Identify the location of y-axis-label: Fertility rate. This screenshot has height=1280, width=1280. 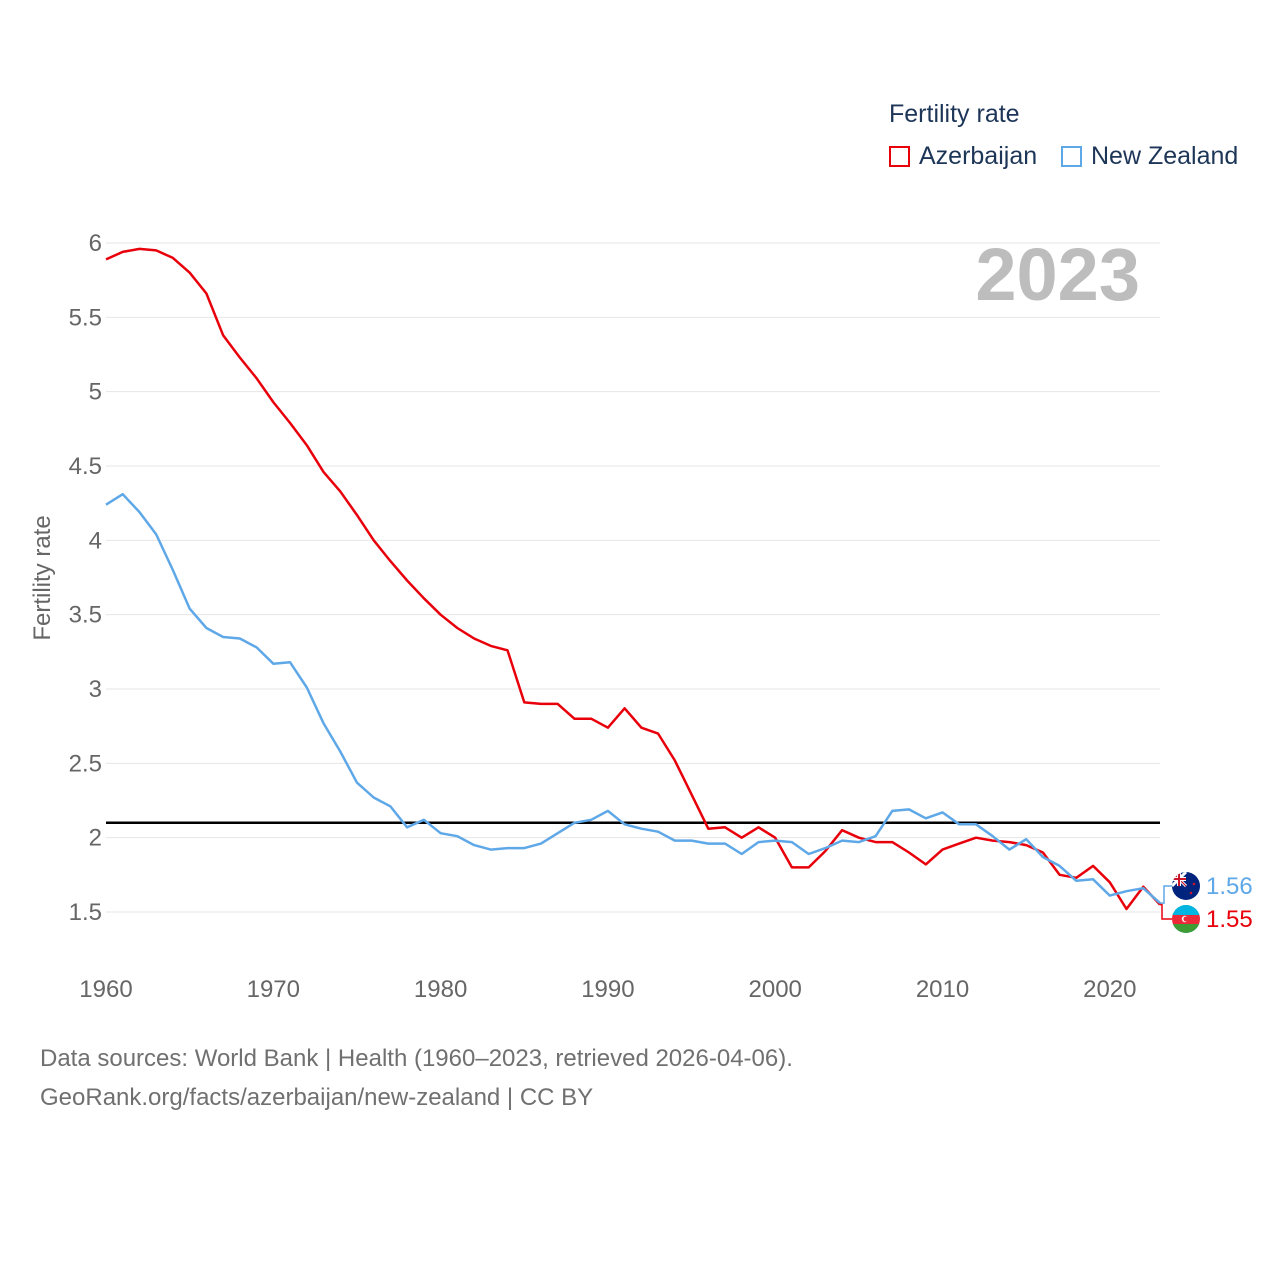
(42, 577).